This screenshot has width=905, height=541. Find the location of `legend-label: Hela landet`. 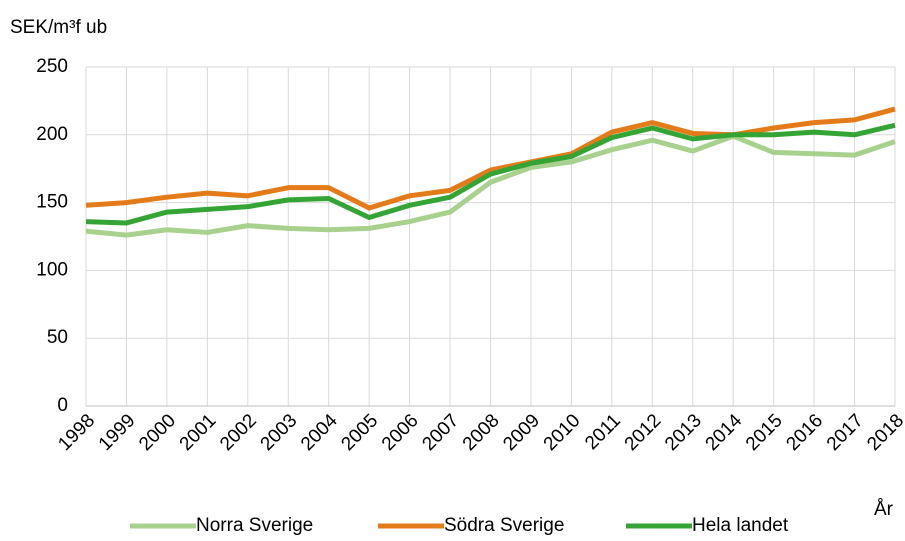

legend-label: Hela landet is located at coordinates (740, 525).